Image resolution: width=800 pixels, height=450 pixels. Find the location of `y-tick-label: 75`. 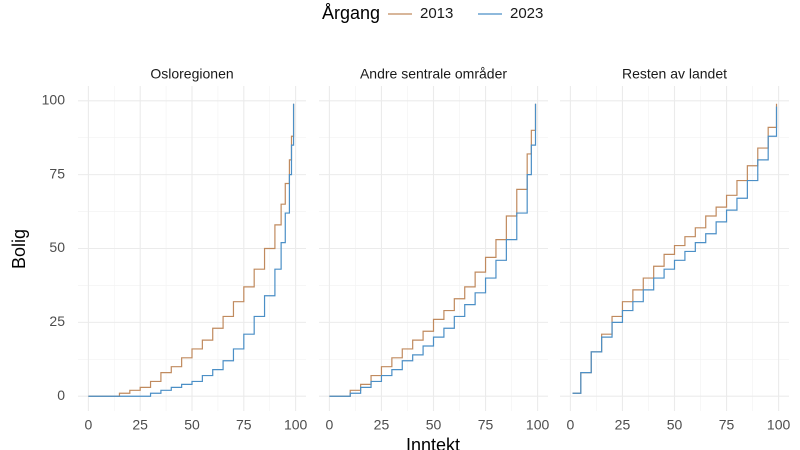

y-tick-label: 75 is located at coordinates (57, 173).